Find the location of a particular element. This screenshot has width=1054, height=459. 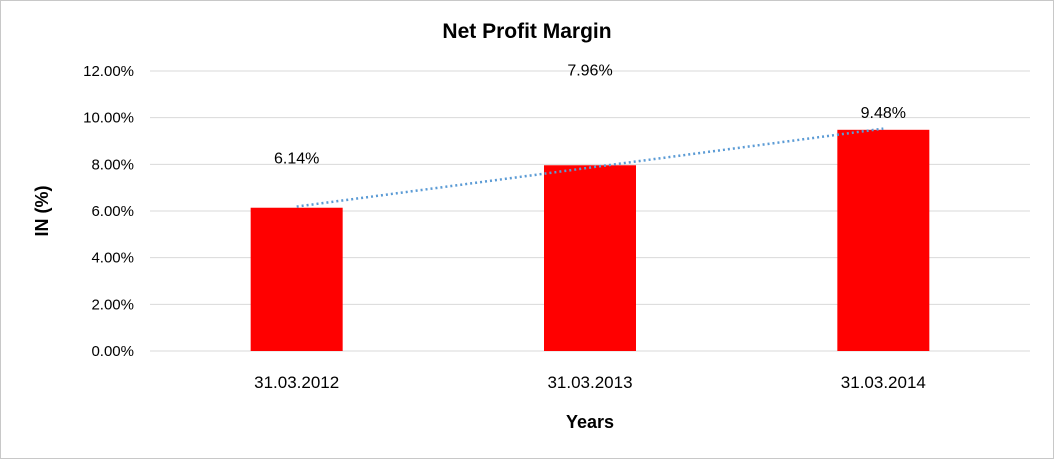

data-label: 7.96% is located at coordinates (589, 70).